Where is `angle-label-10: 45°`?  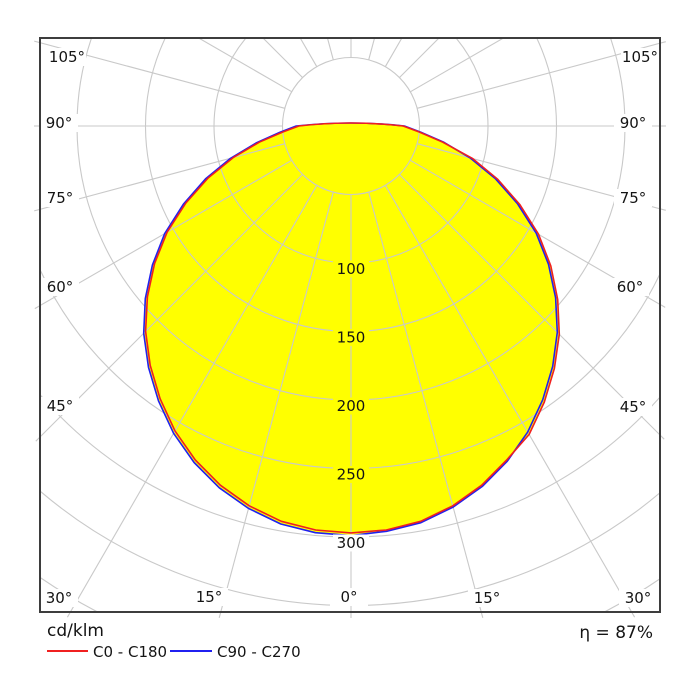 angle-label-10: 45° is located at coordinates (633, 407).